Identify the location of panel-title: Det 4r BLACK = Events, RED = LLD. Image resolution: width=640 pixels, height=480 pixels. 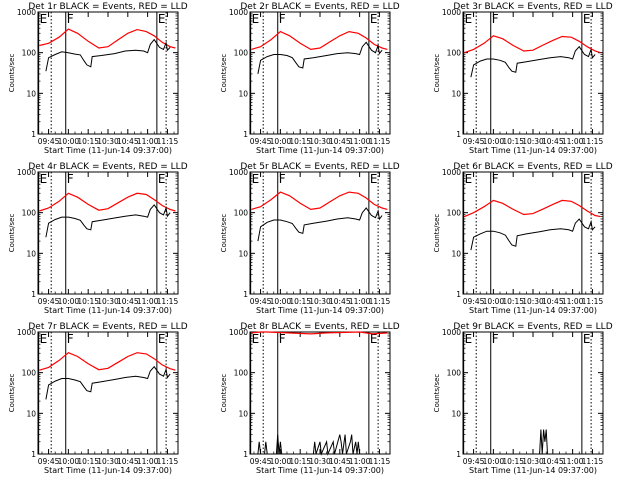
(107, 167).